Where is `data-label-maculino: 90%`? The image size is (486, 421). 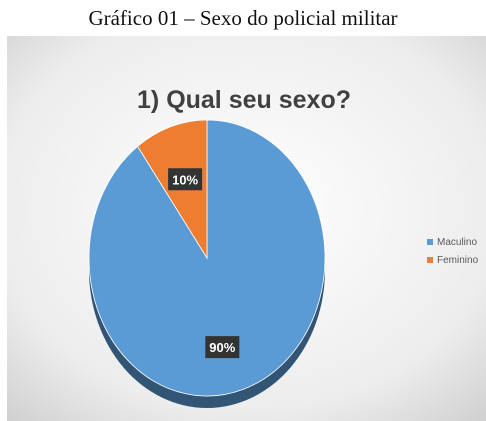 data-label-maculino: 90% is located at coordinates (222, 347).